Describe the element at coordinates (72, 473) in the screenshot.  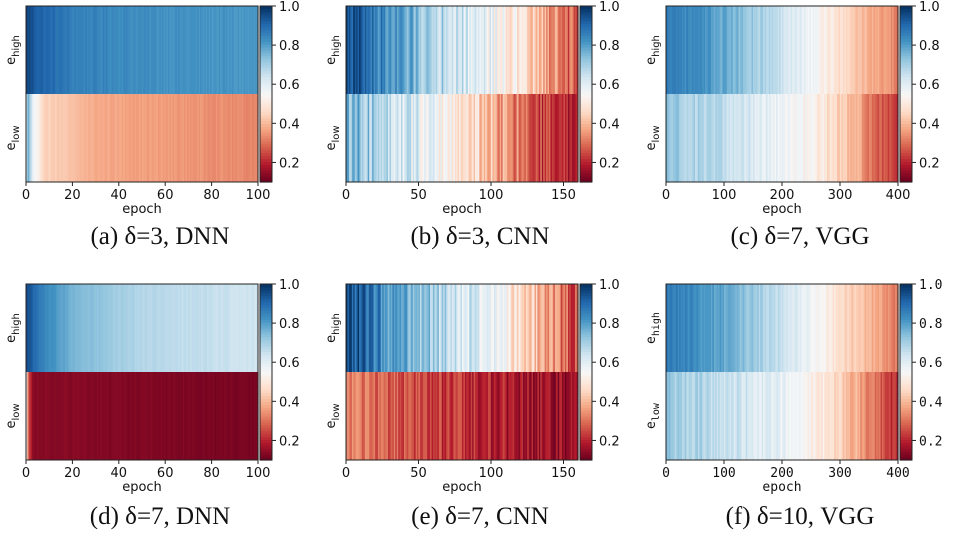
I see `x-tick-label: 20` at that location.